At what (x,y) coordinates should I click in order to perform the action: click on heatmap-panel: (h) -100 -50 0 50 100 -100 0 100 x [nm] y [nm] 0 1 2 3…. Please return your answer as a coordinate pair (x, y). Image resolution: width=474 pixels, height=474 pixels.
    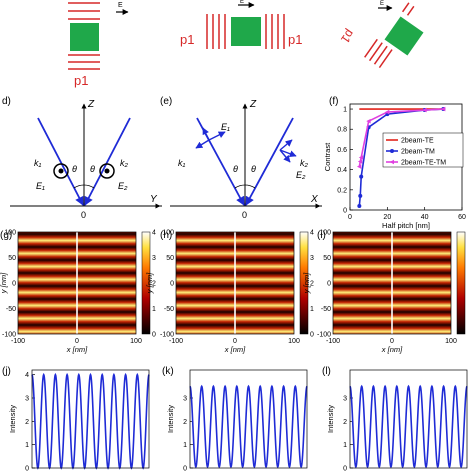
    Looking at the image, I should click on (229, 292).